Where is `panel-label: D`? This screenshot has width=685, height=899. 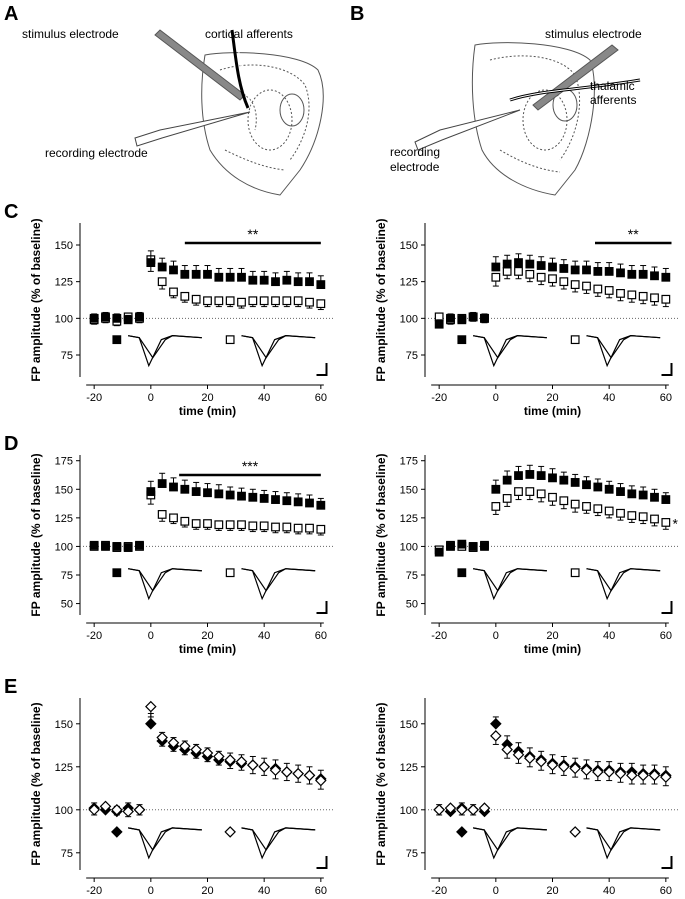 panel-label: D is located at coordinates (11, 444).